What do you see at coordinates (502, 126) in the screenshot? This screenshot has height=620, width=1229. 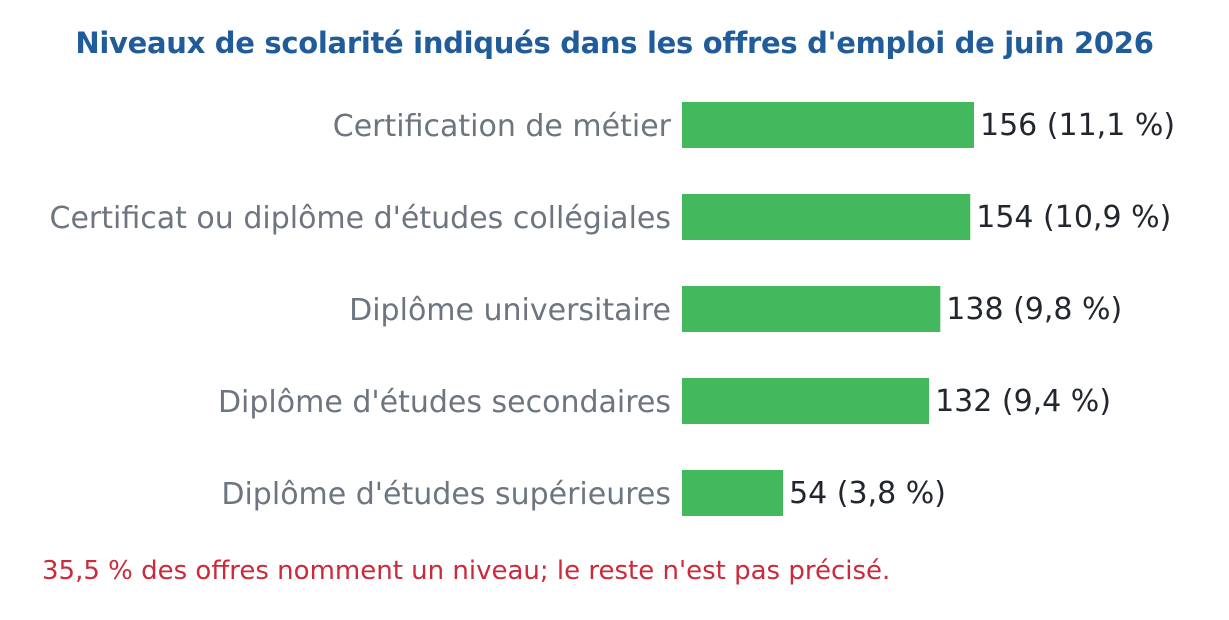 I see `category-label: Certification de métier` at bounding box center [502, 126].